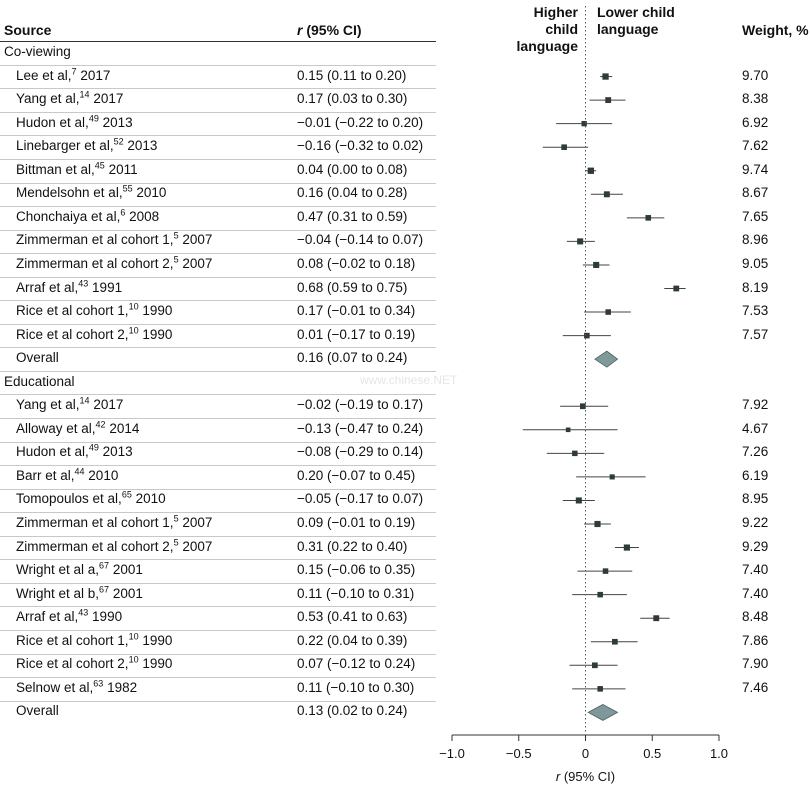  What do you see at coordinates (58, 593) in the screenshot?
I see `study-author: Wright et al b,` at bounding box center [58, 593].